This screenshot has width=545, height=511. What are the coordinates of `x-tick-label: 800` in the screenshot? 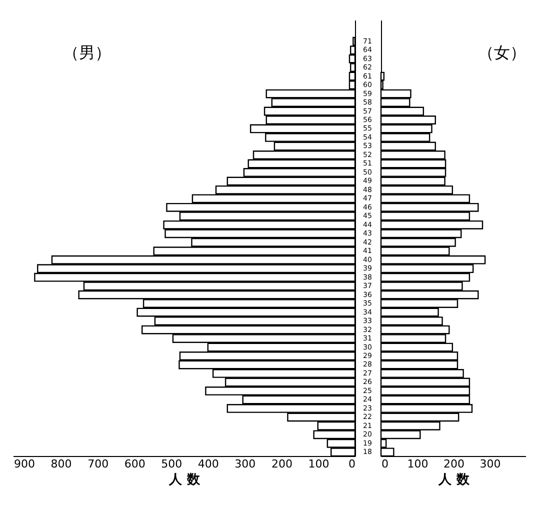 It's located at (61, 464).